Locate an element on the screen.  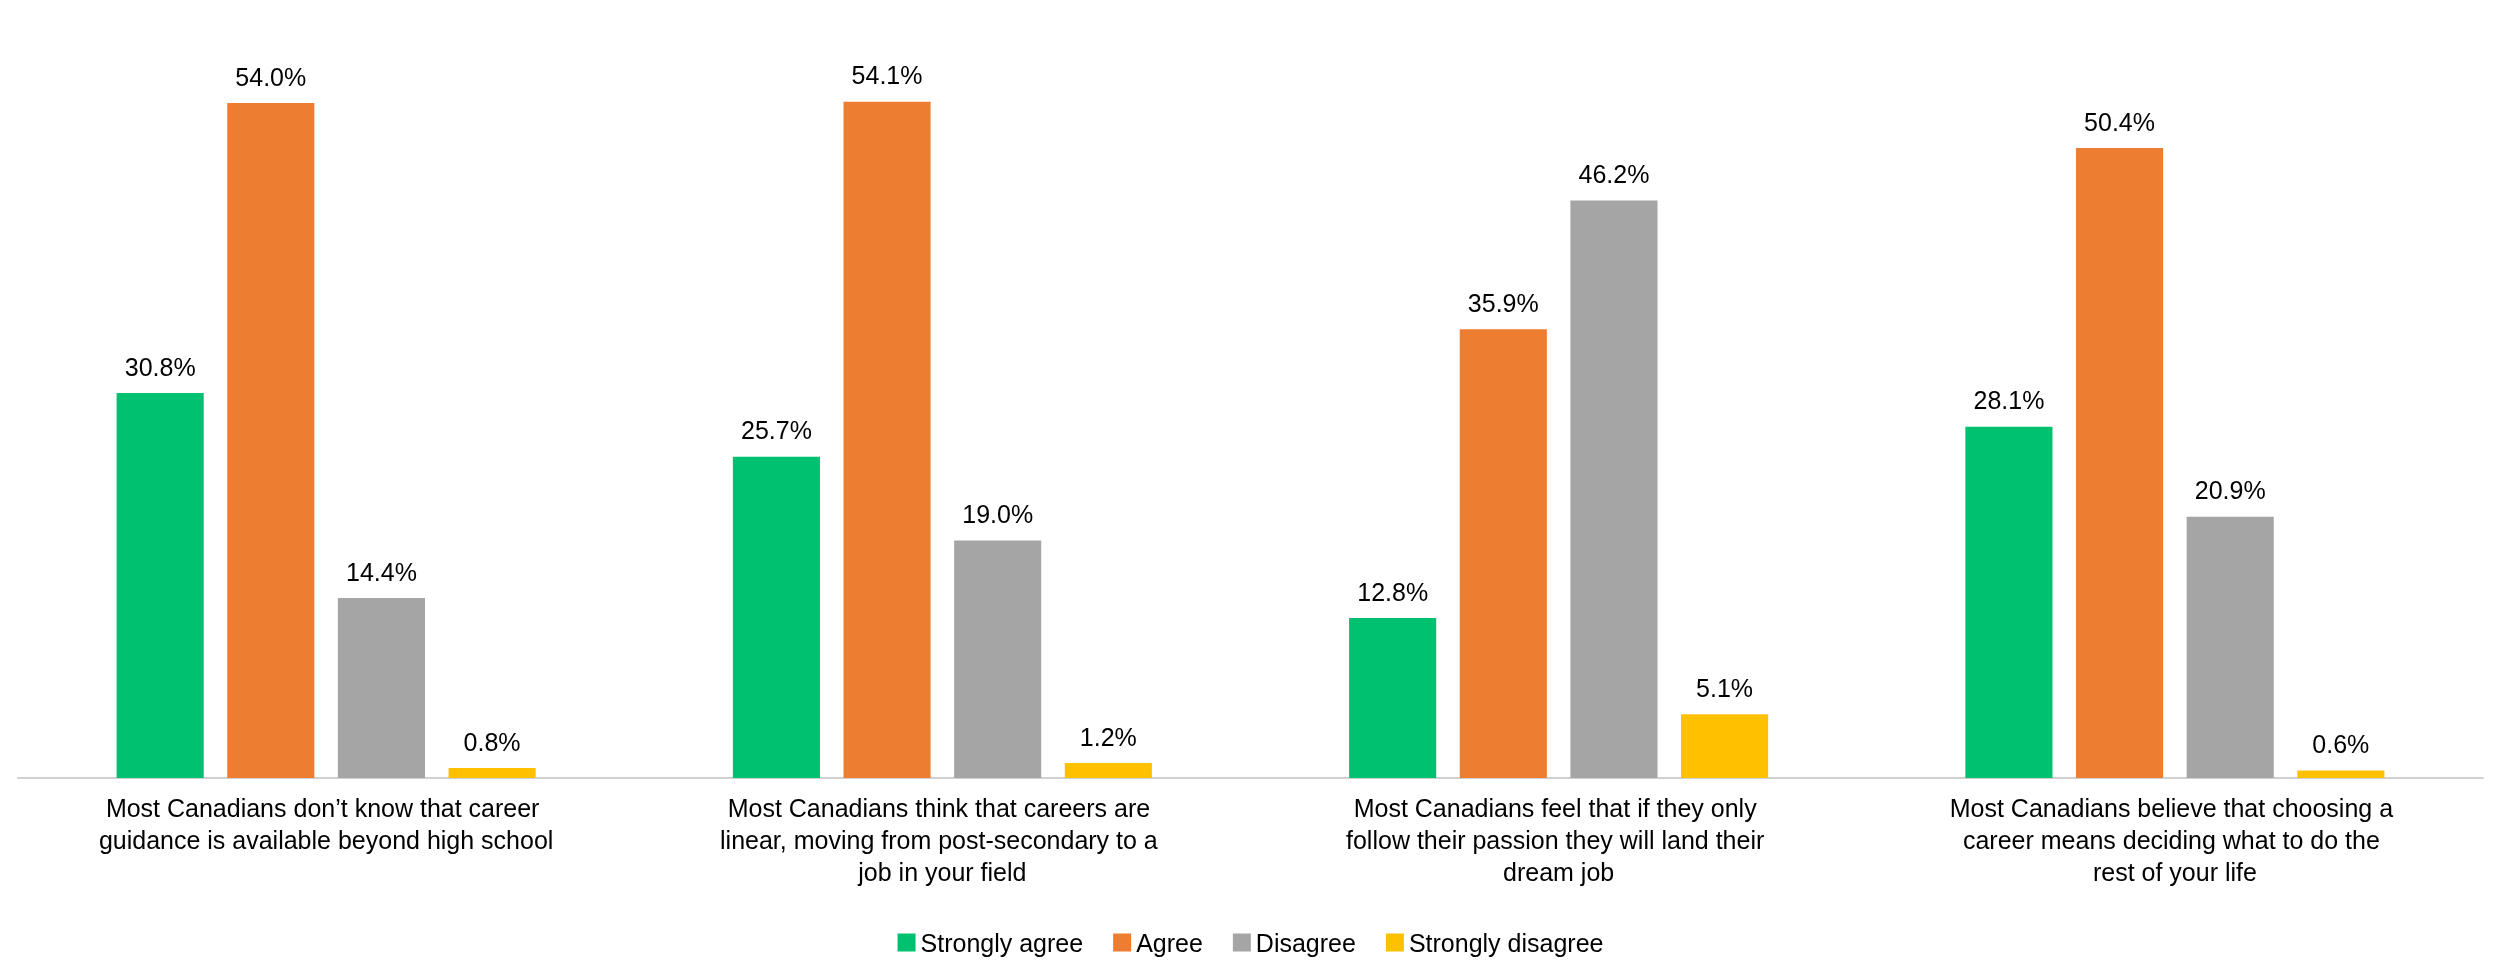
data-label: 54.1% is located at coordinates (887, 75).